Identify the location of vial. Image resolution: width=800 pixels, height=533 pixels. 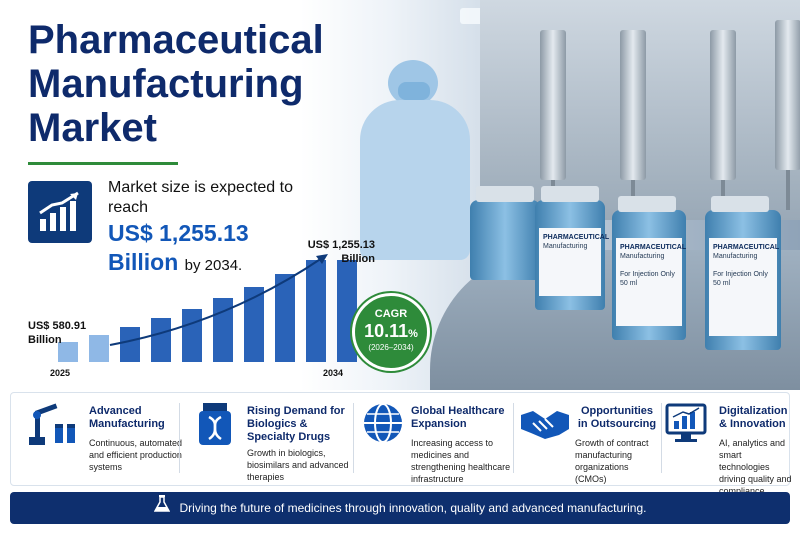
(505, 233).